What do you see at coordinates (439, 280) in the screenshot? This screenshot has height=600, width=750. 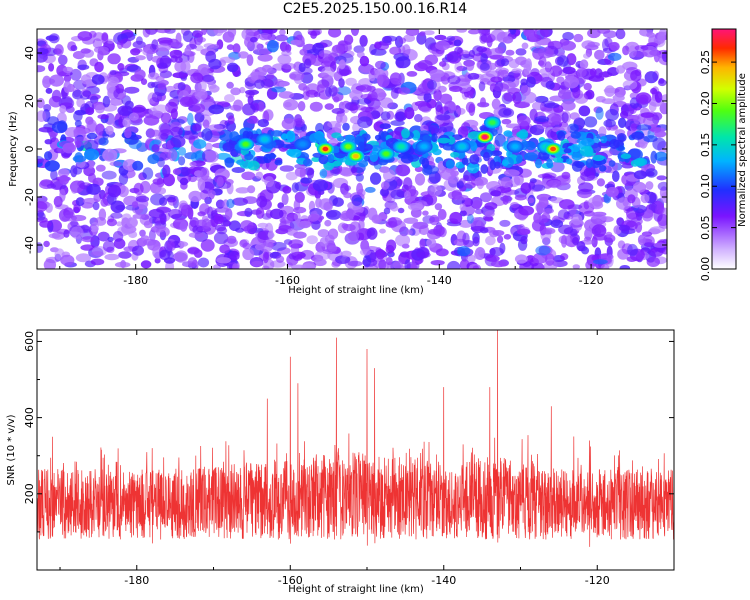 I see `x-tick-label: -140` at bounding box center [439, 280].